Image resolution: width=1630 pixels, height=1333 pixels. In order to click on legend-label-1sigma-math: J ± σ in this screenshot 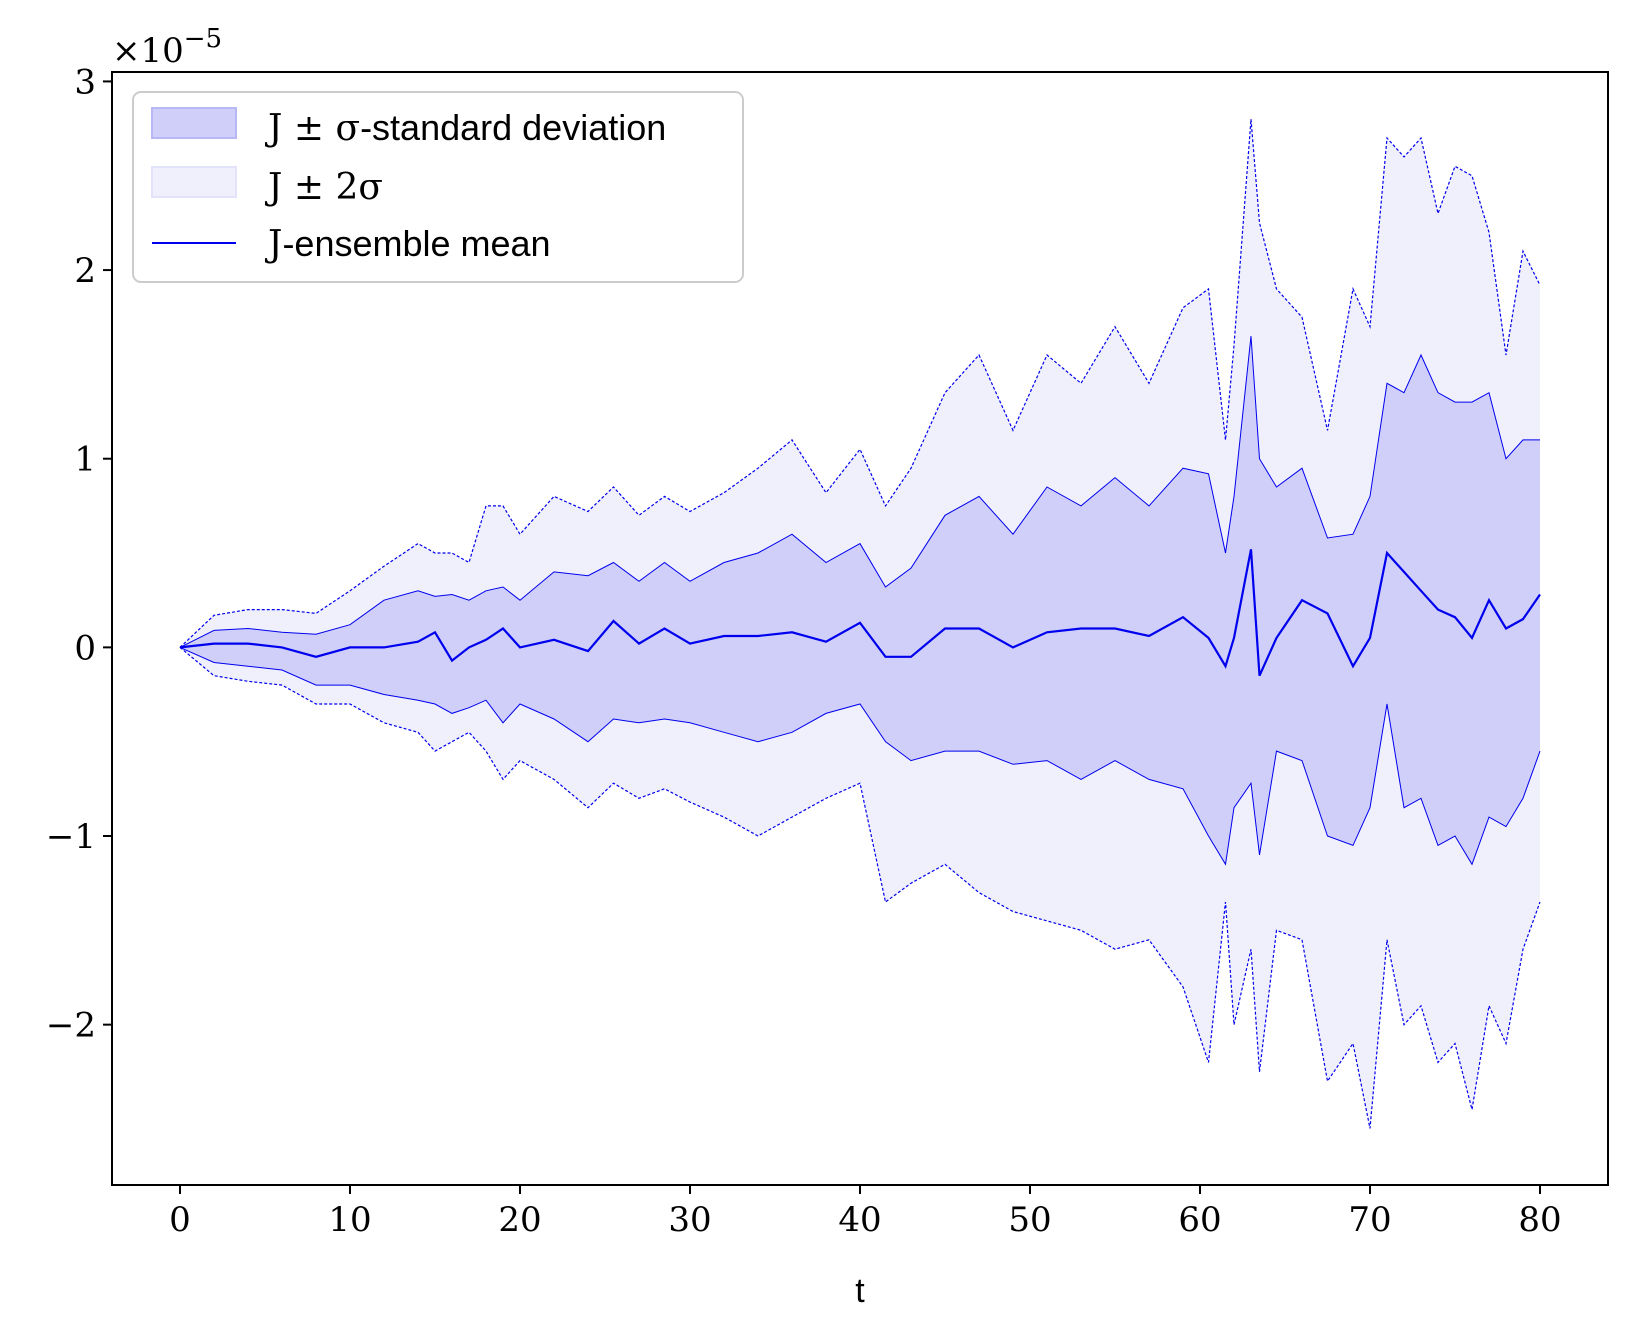, I will do `click(312, 128)`.